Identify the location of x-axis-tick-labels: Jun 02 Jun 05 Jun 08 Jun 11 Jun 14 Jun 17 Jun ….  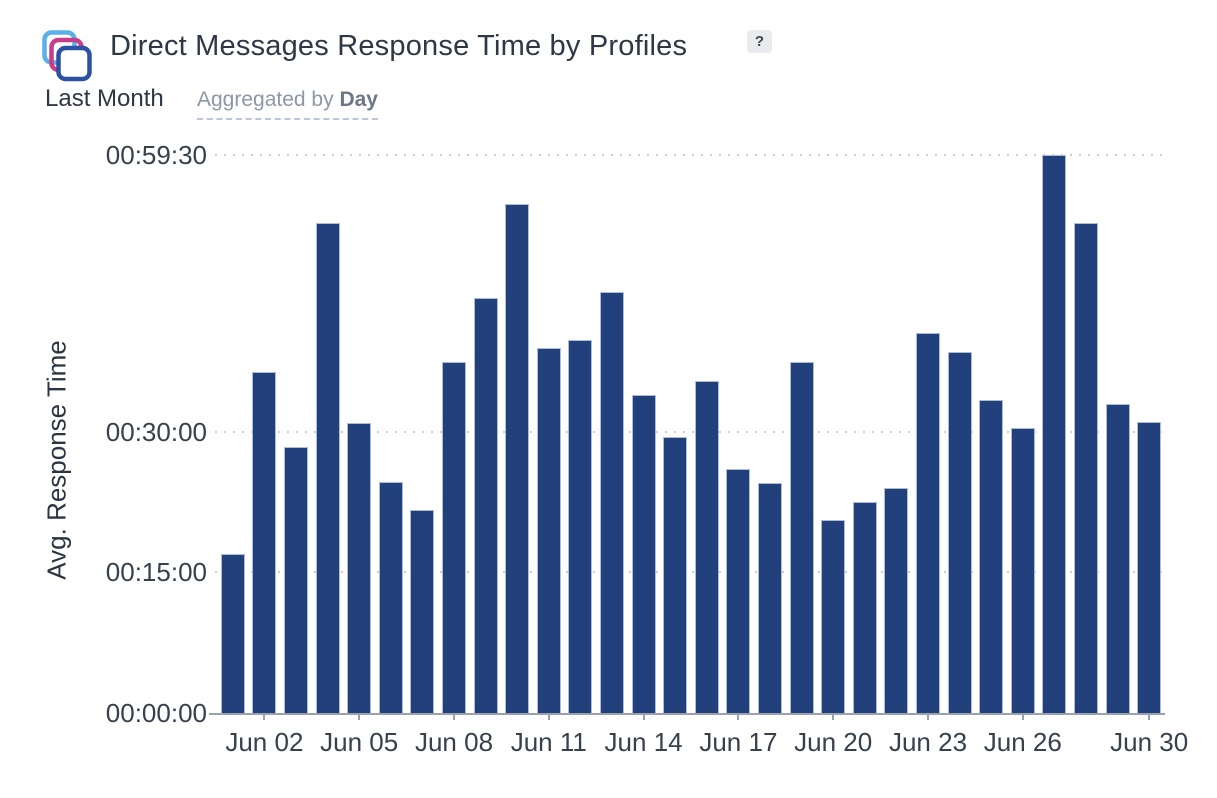
(701, 743).